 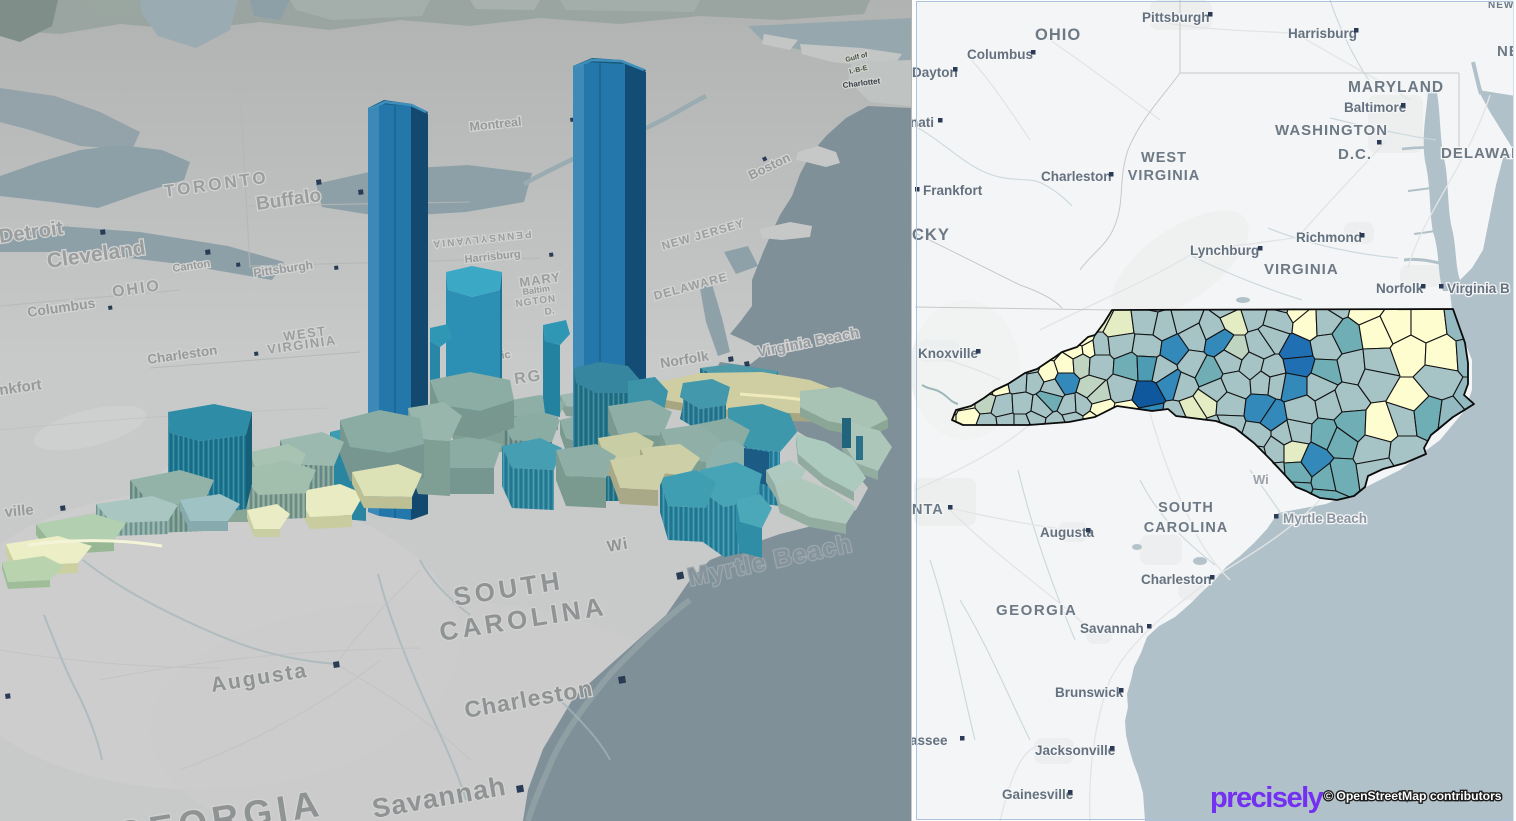 I want to click on svg-text: ville, so click(x=19, y=511).